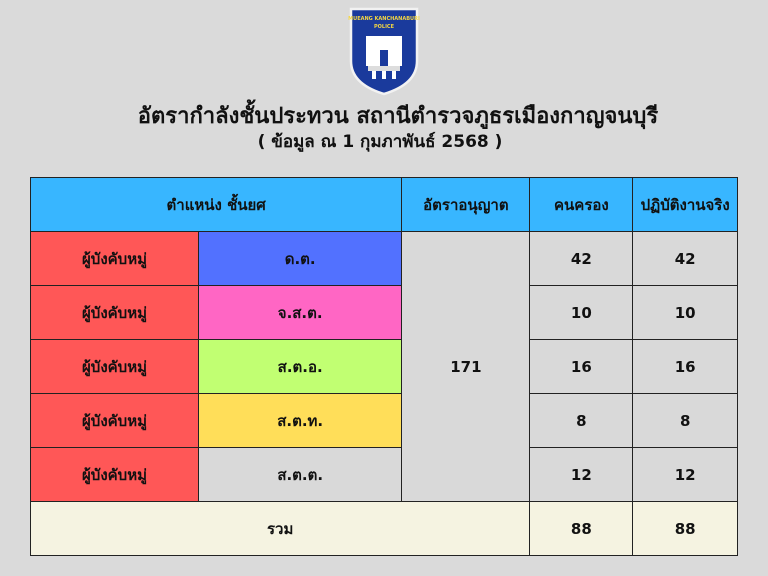 The height and width of the screenshot is (576, 768). I want to click on total-row: รวม 88 88, so click(383, 528).